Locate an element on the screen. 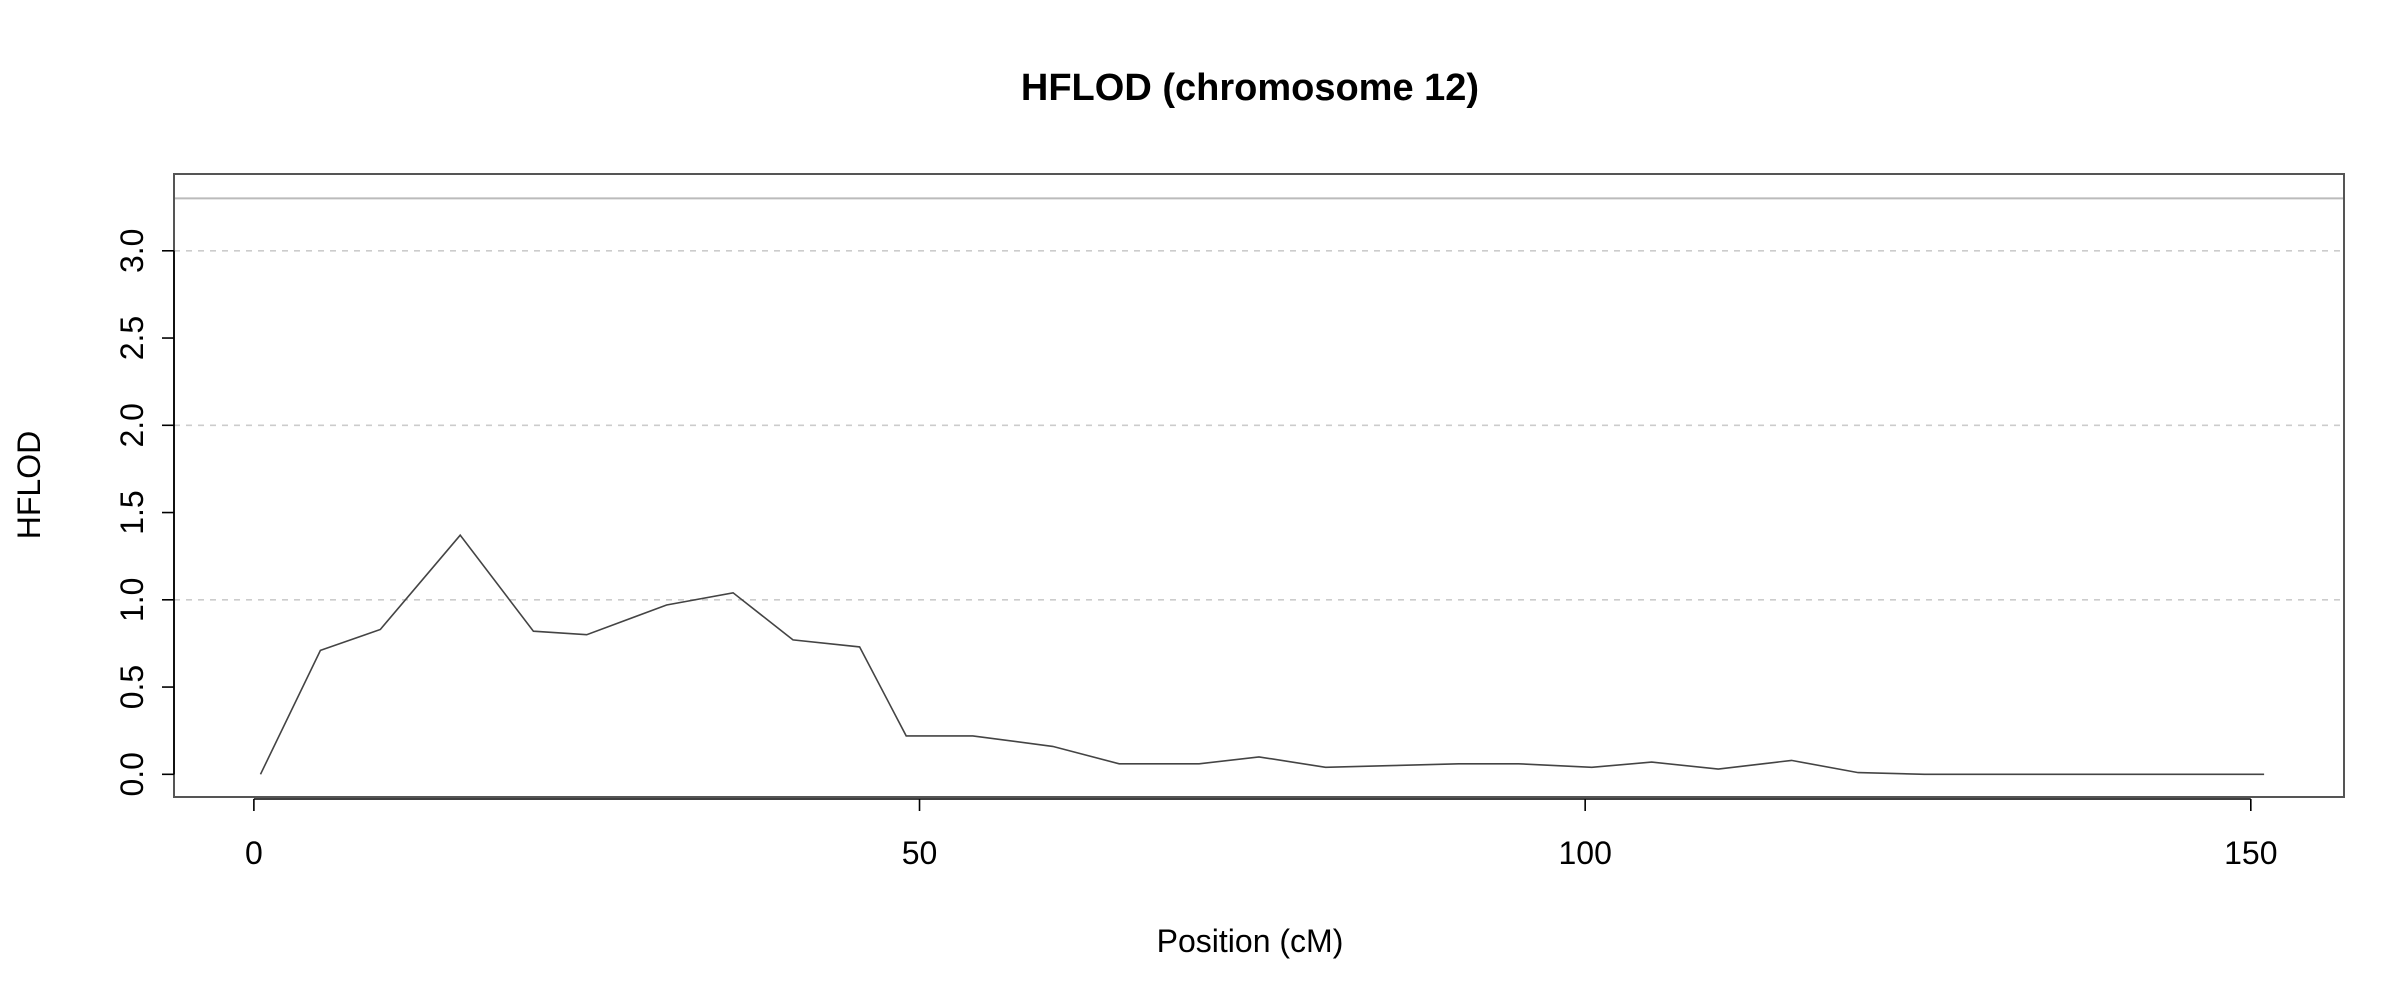  x-tick-label: 150 is located at coordinates (2250, 853).